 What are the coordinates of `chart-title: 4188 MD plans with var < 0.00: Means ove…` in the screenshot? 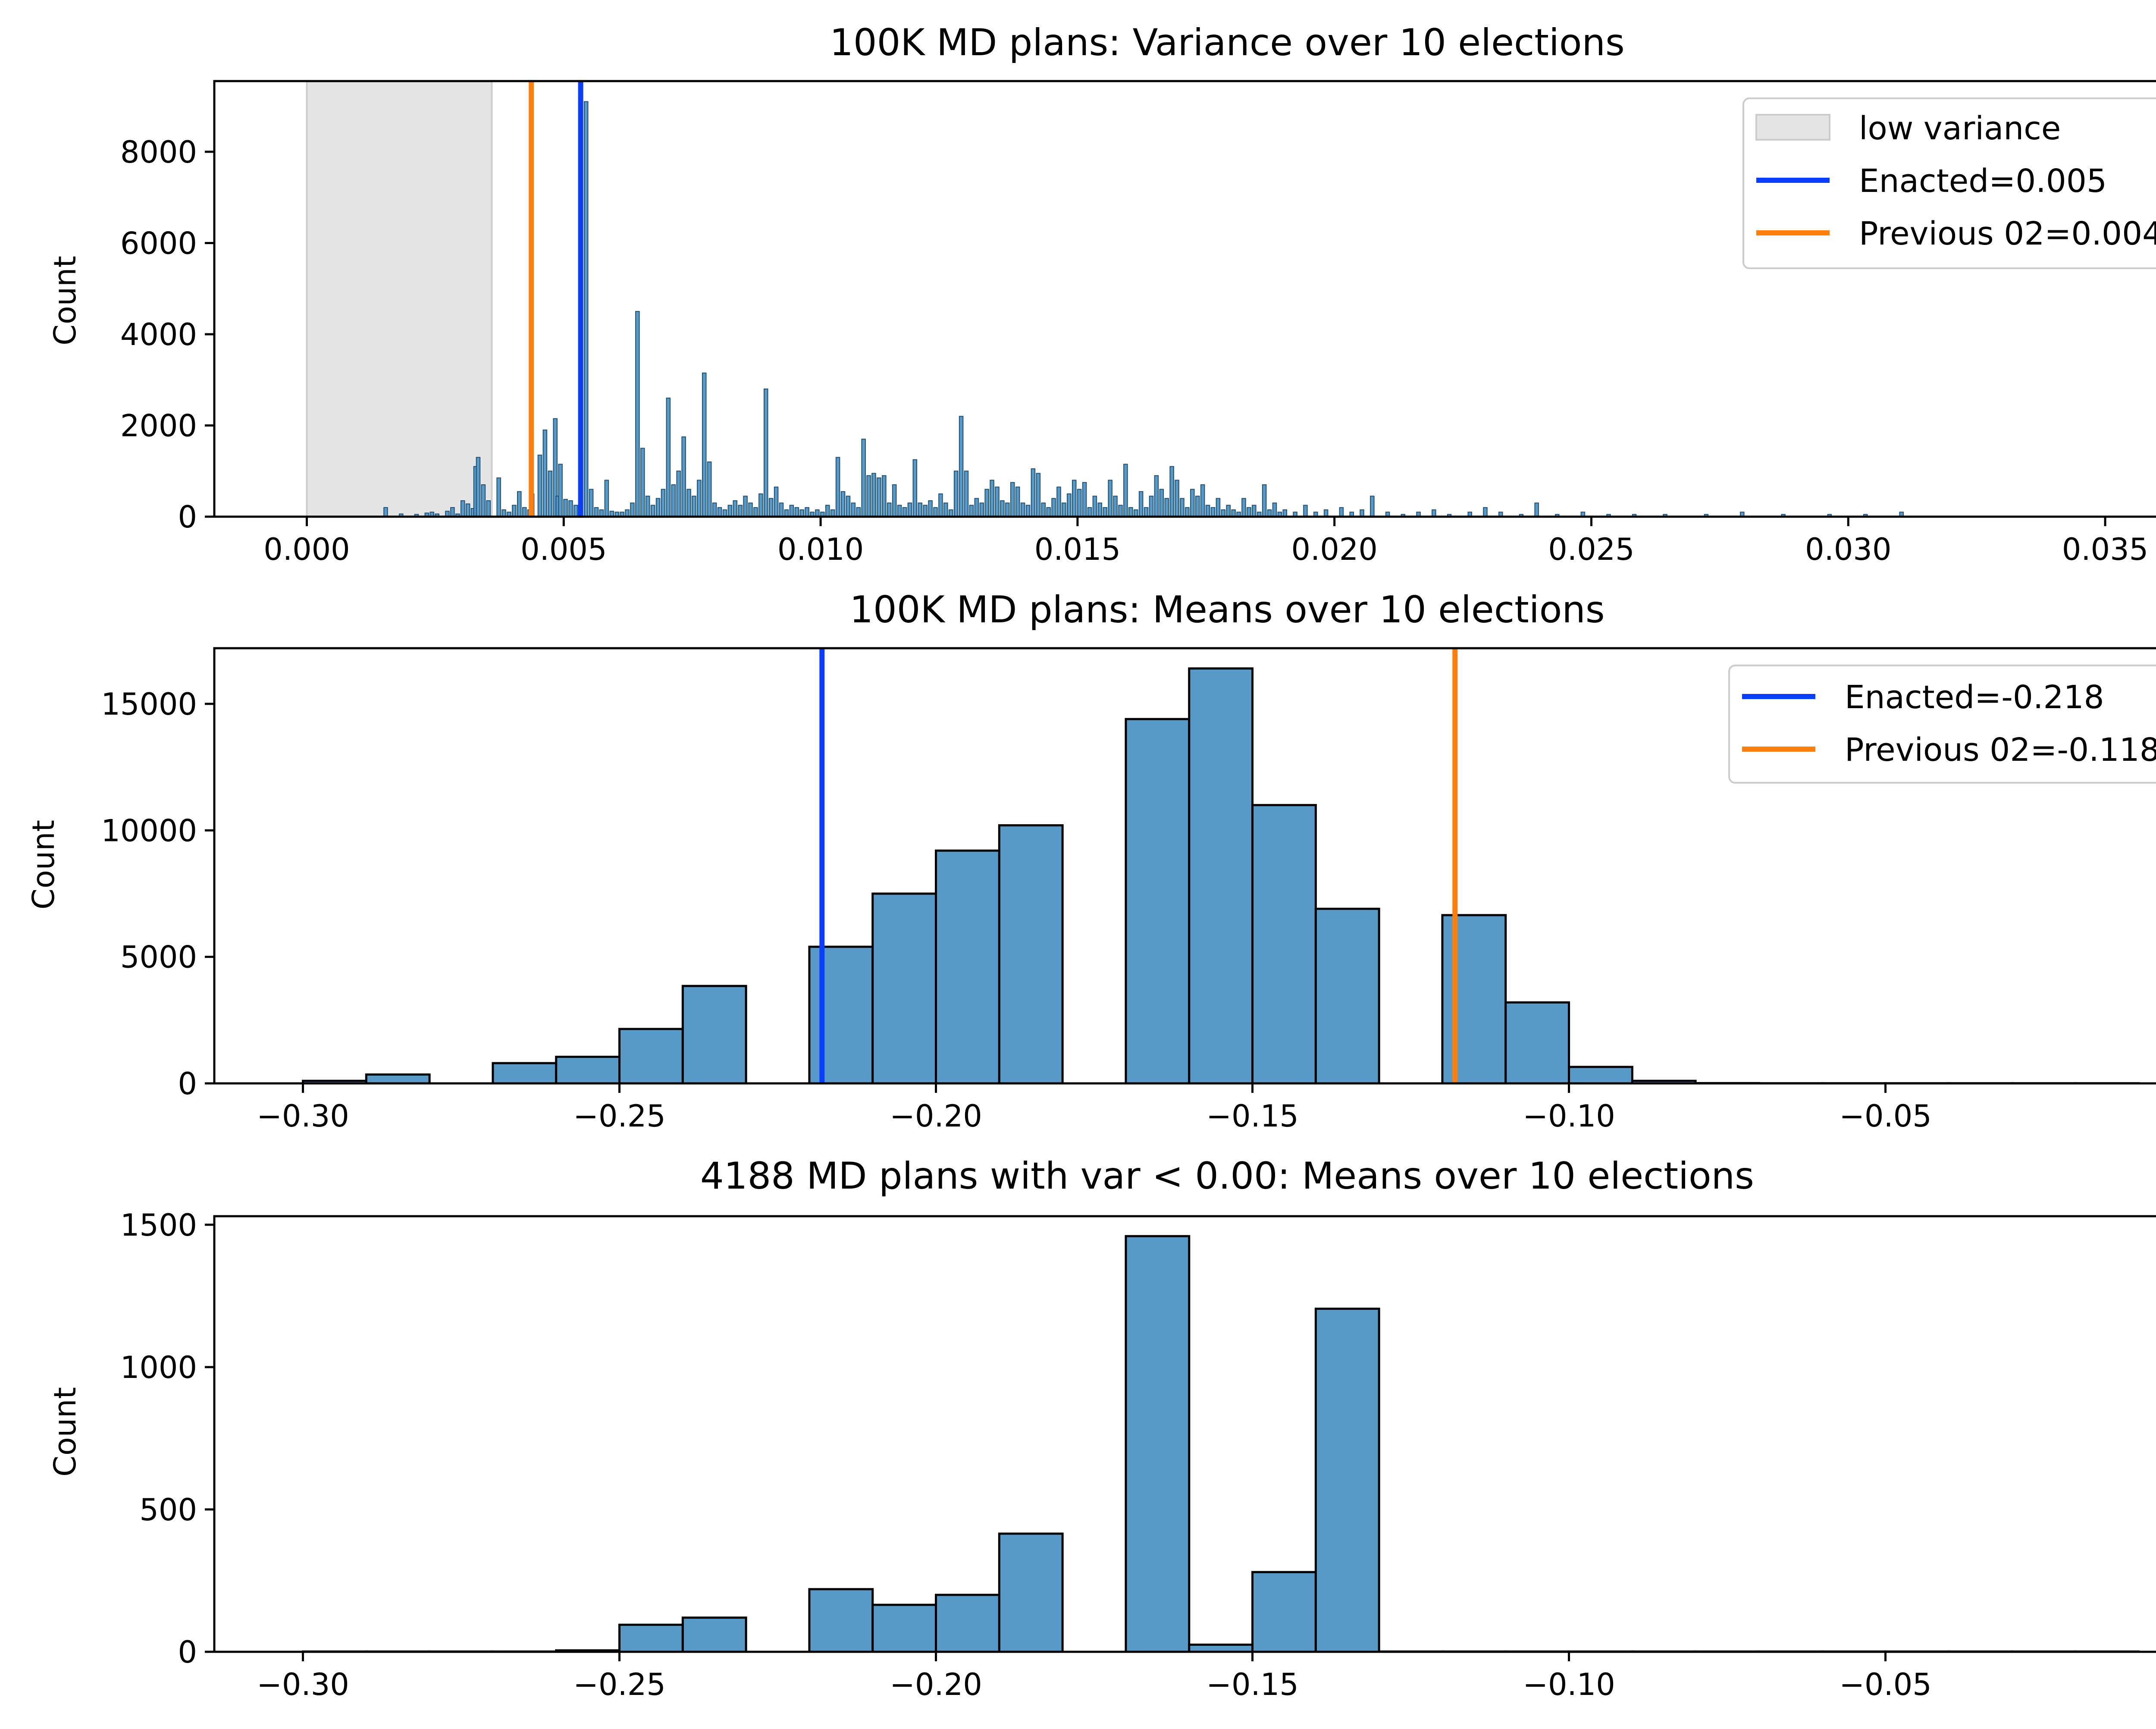 It's located at (1227, 1176).